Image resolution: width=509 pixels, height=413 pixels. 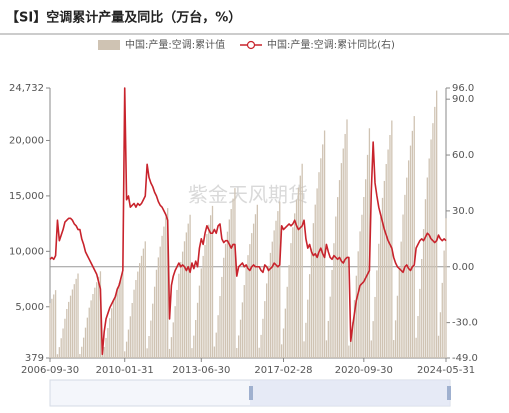 What do you see at coordinates (123, 18) in the screenshot?
I see `chart-title: 【SI】空调累计产量及同比（万台，%）` at bounding box center [123, 18].